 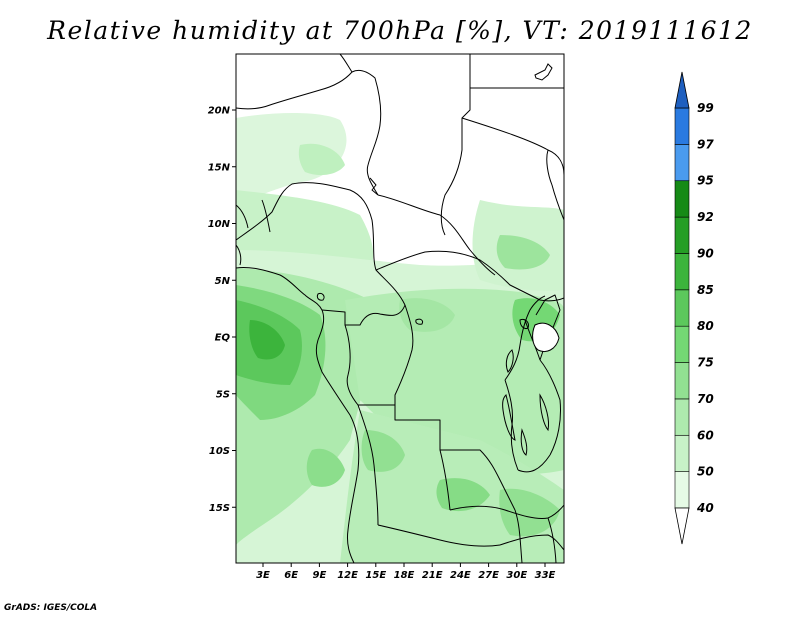 What do you see at coordinates (223, 394) in the screenshot?
I see `lat-tick-label: 5S` at bounding box center [223, 394].